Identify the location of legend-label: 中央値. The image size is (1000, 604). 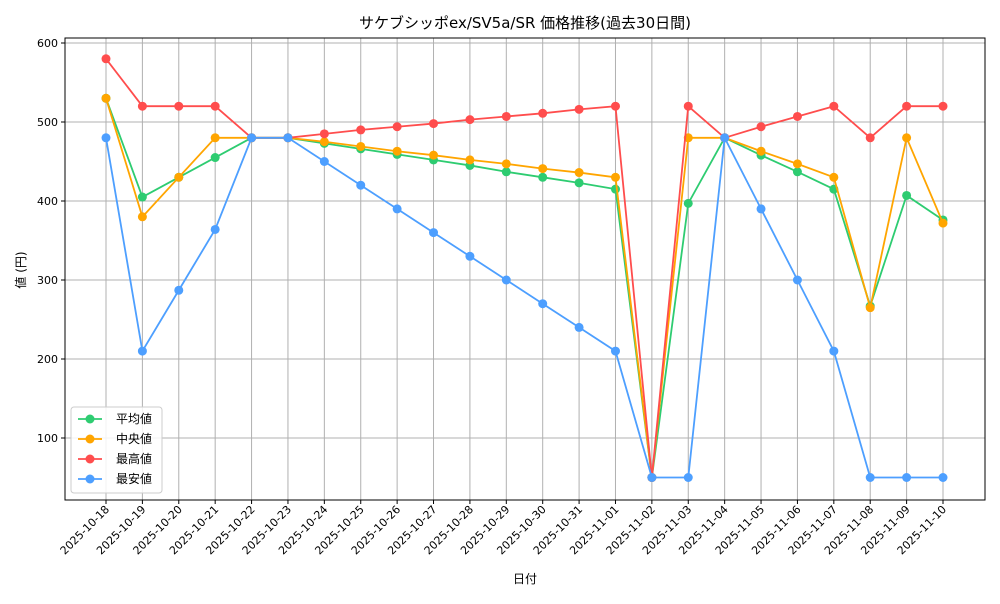
(134, 438).